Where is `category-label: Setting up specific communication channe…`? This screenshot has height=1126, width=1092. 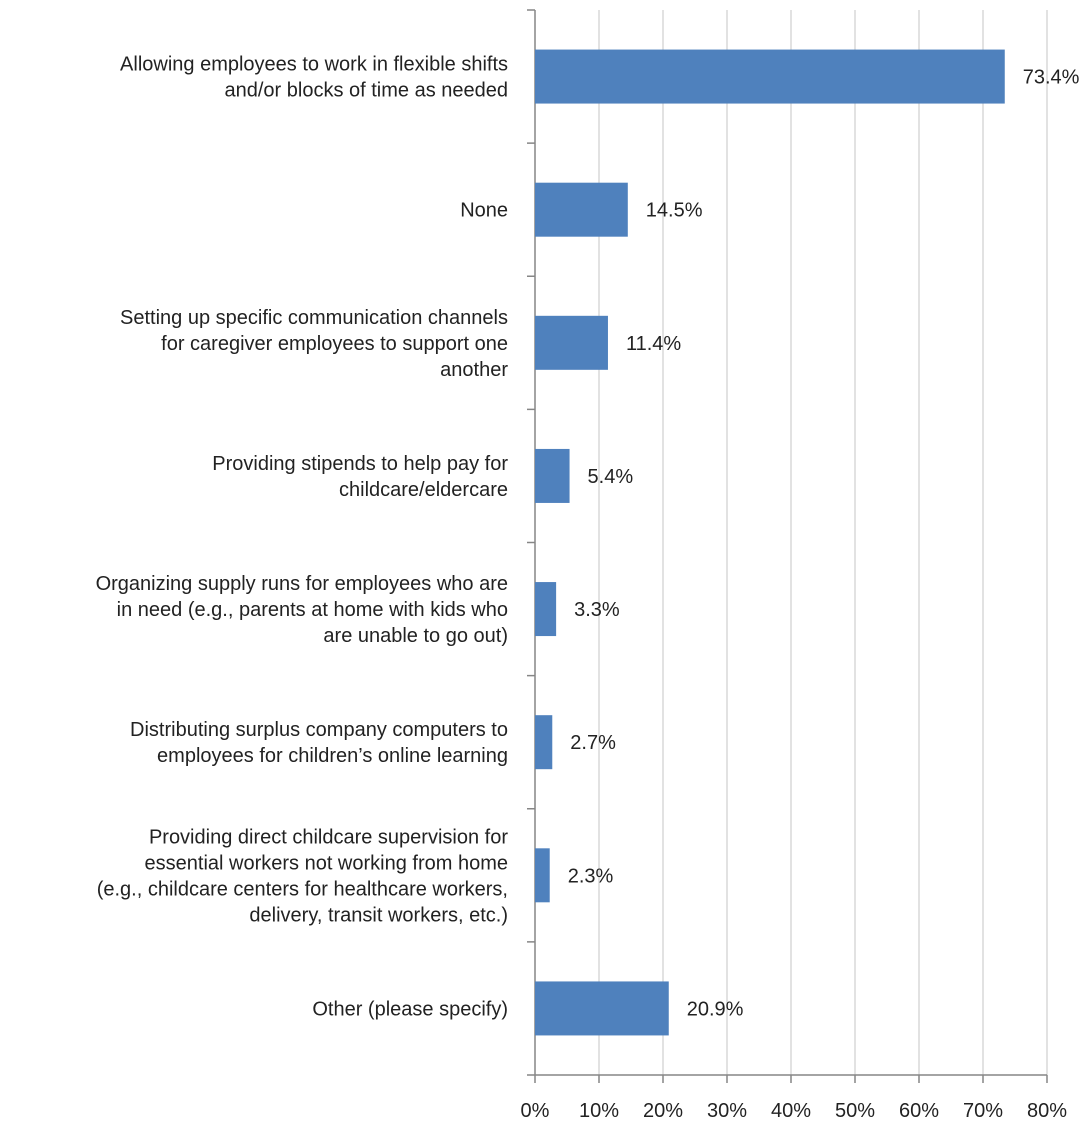
category-label: Setting up specific communication channe… is located at coordinates (314, 344).